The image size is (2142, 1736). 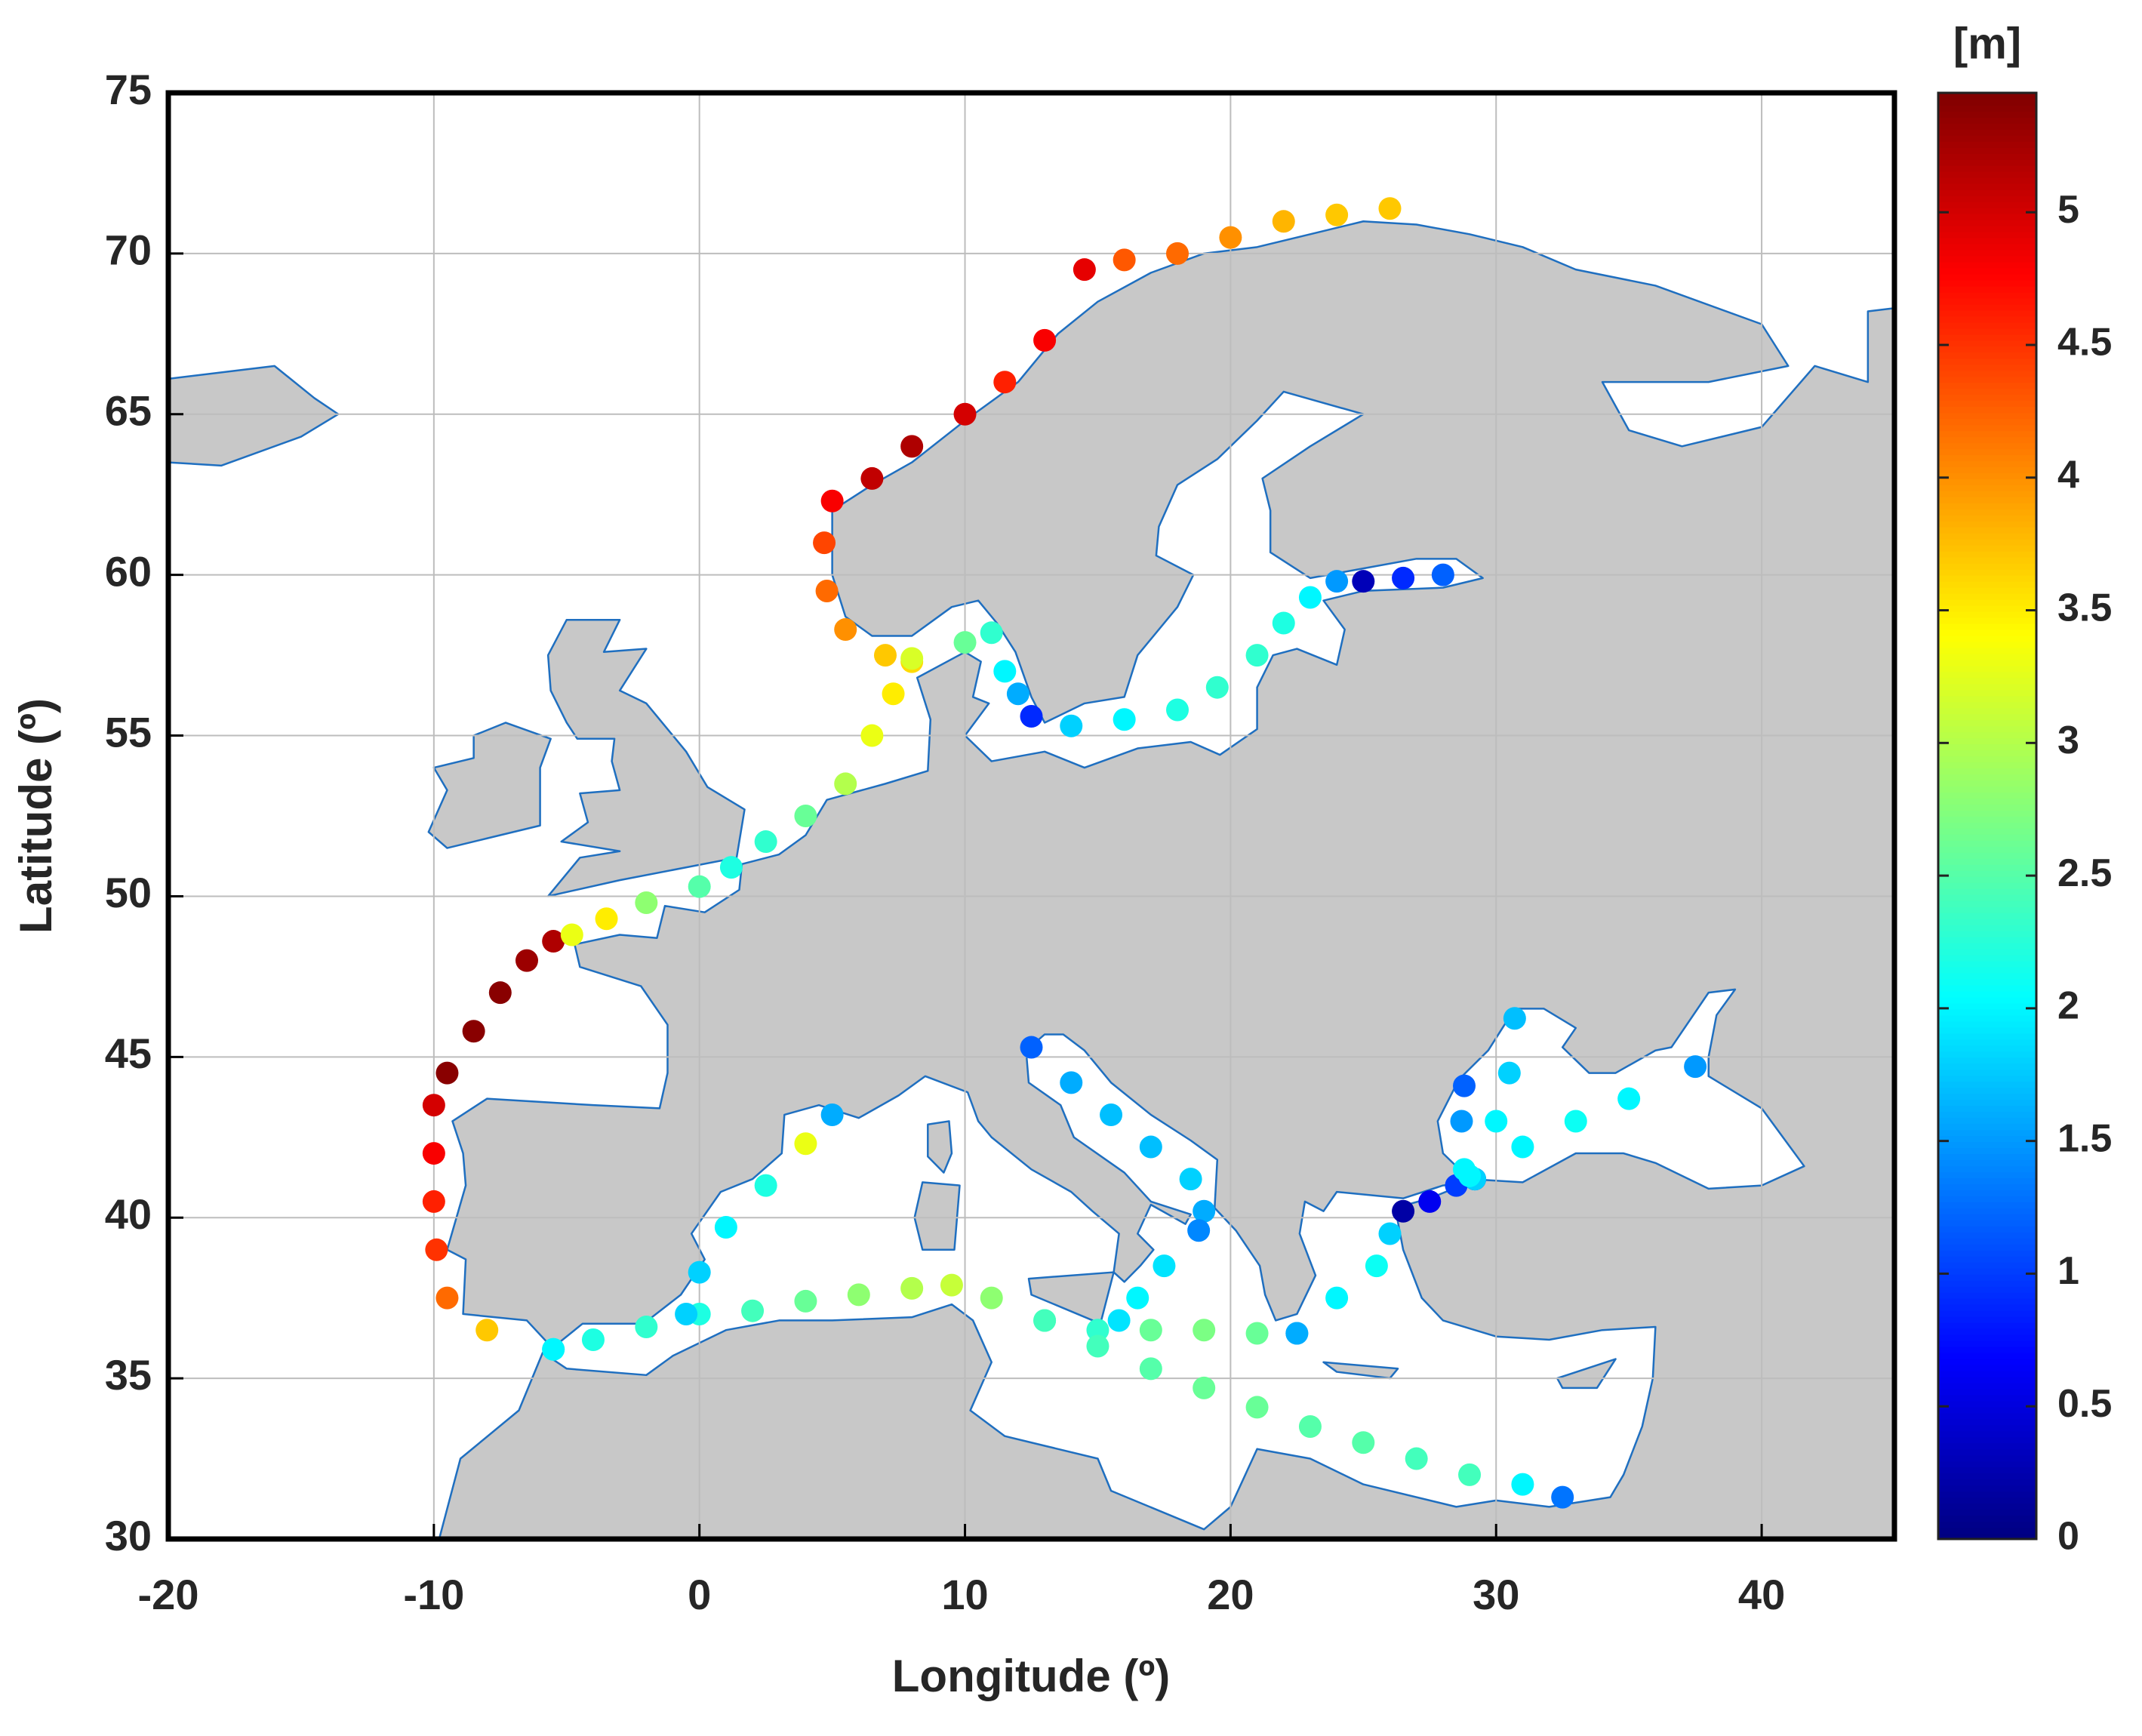 I want to click on colorbar-tick-label: 4, so click(x=2068, y=475).